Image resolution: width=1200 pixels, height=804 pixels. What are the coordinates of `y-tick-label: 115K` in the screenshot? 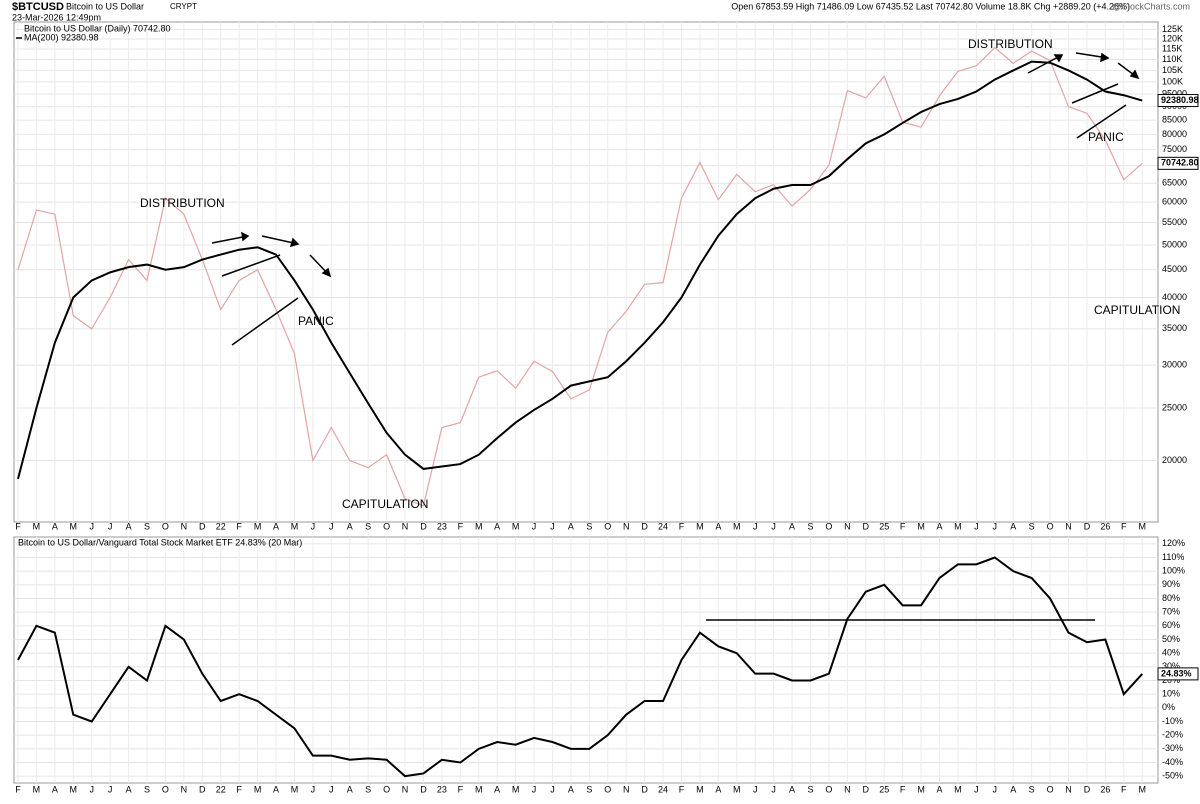 It's located at (1172, 48).